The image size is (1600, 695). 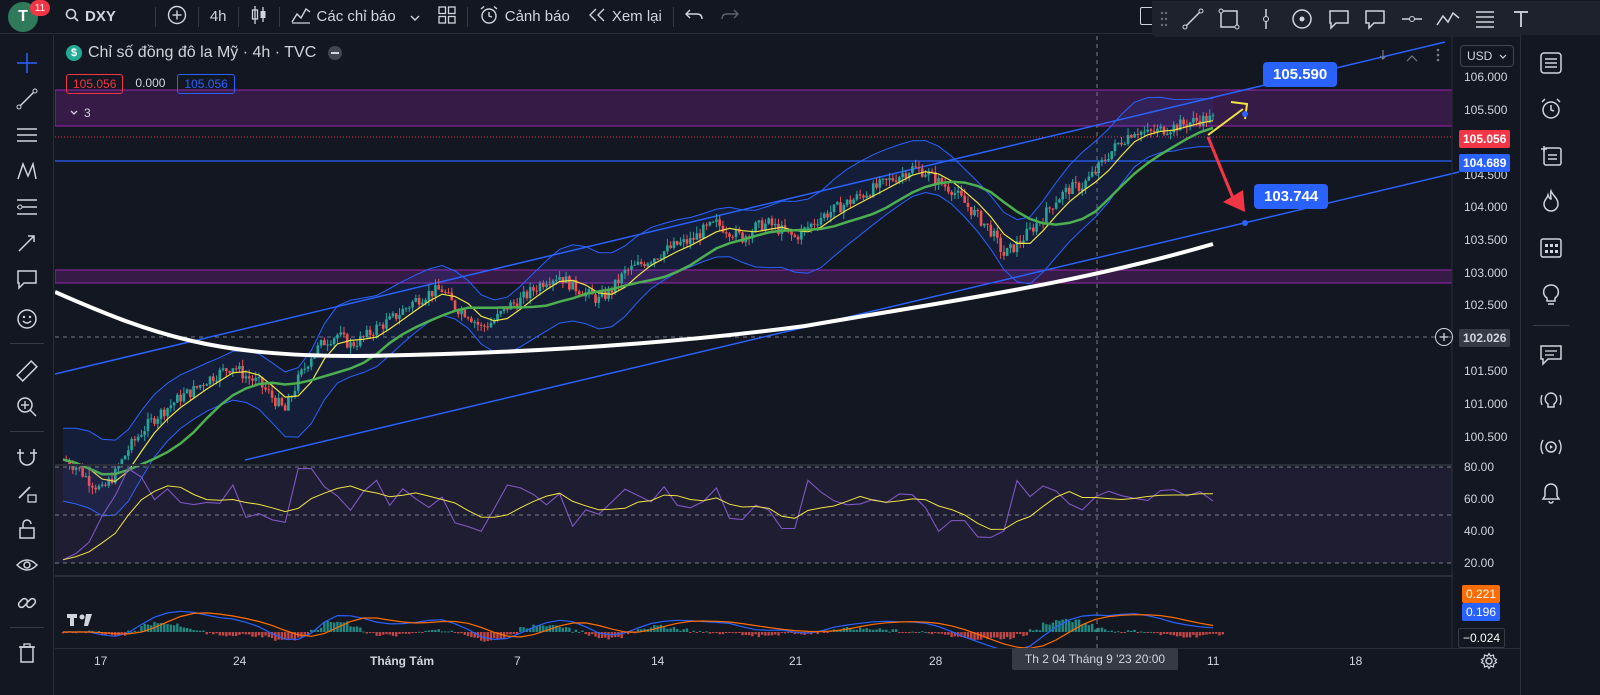 I want to click on channel-tool-icon, so click(x=27, y=135).